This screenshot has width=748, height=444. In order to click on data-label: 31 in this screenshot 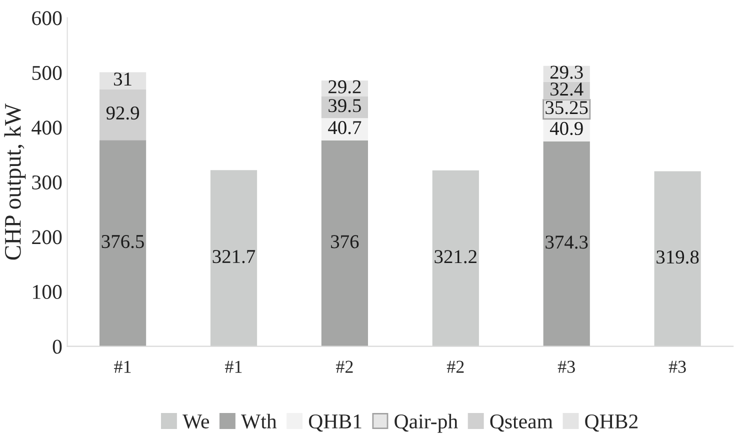, I will do `click(123, 79)`.